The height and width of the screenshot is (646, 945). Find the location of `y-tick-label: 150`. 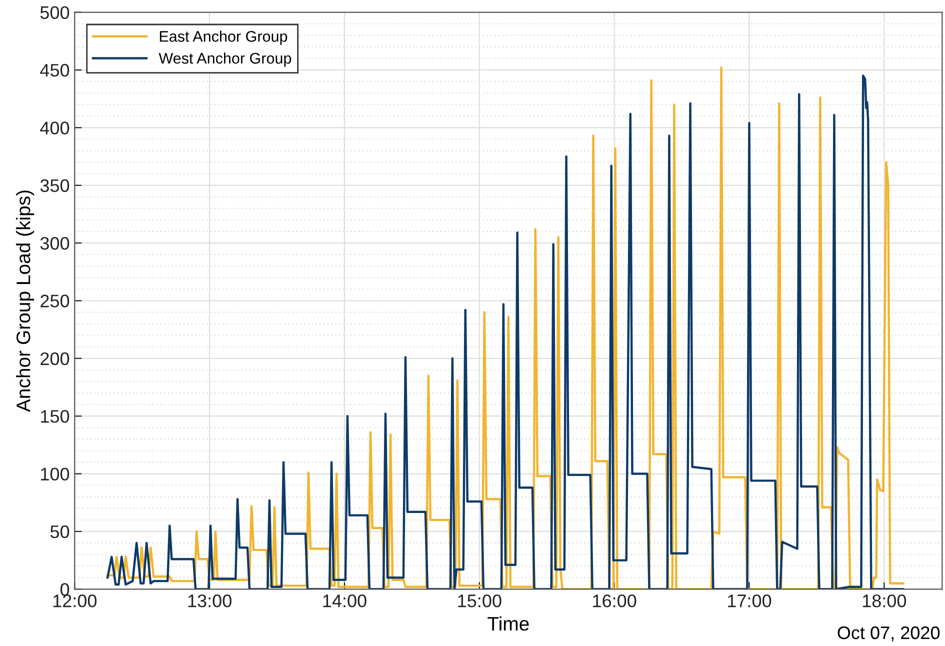

y-tick-label: 150 is located at coordinates (55, 416).